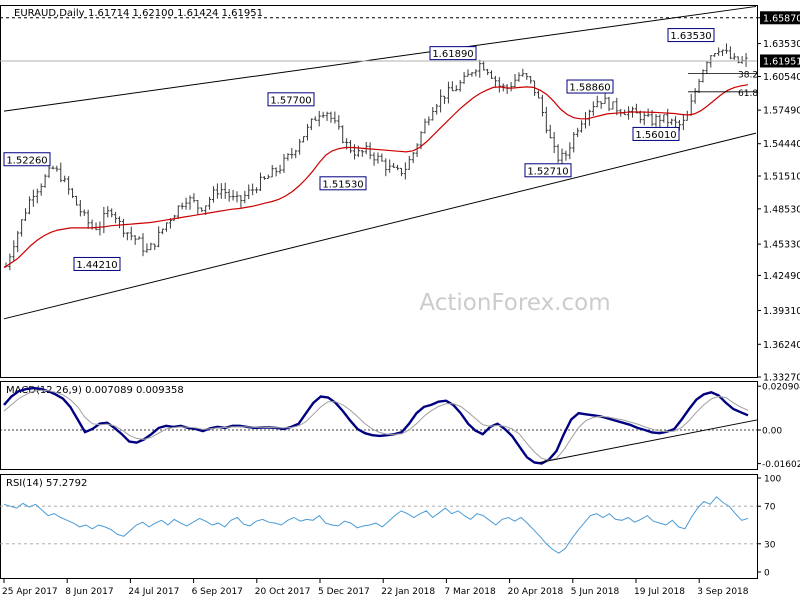  I want to click on fib-level-label: 61.8, so click(748, 94).